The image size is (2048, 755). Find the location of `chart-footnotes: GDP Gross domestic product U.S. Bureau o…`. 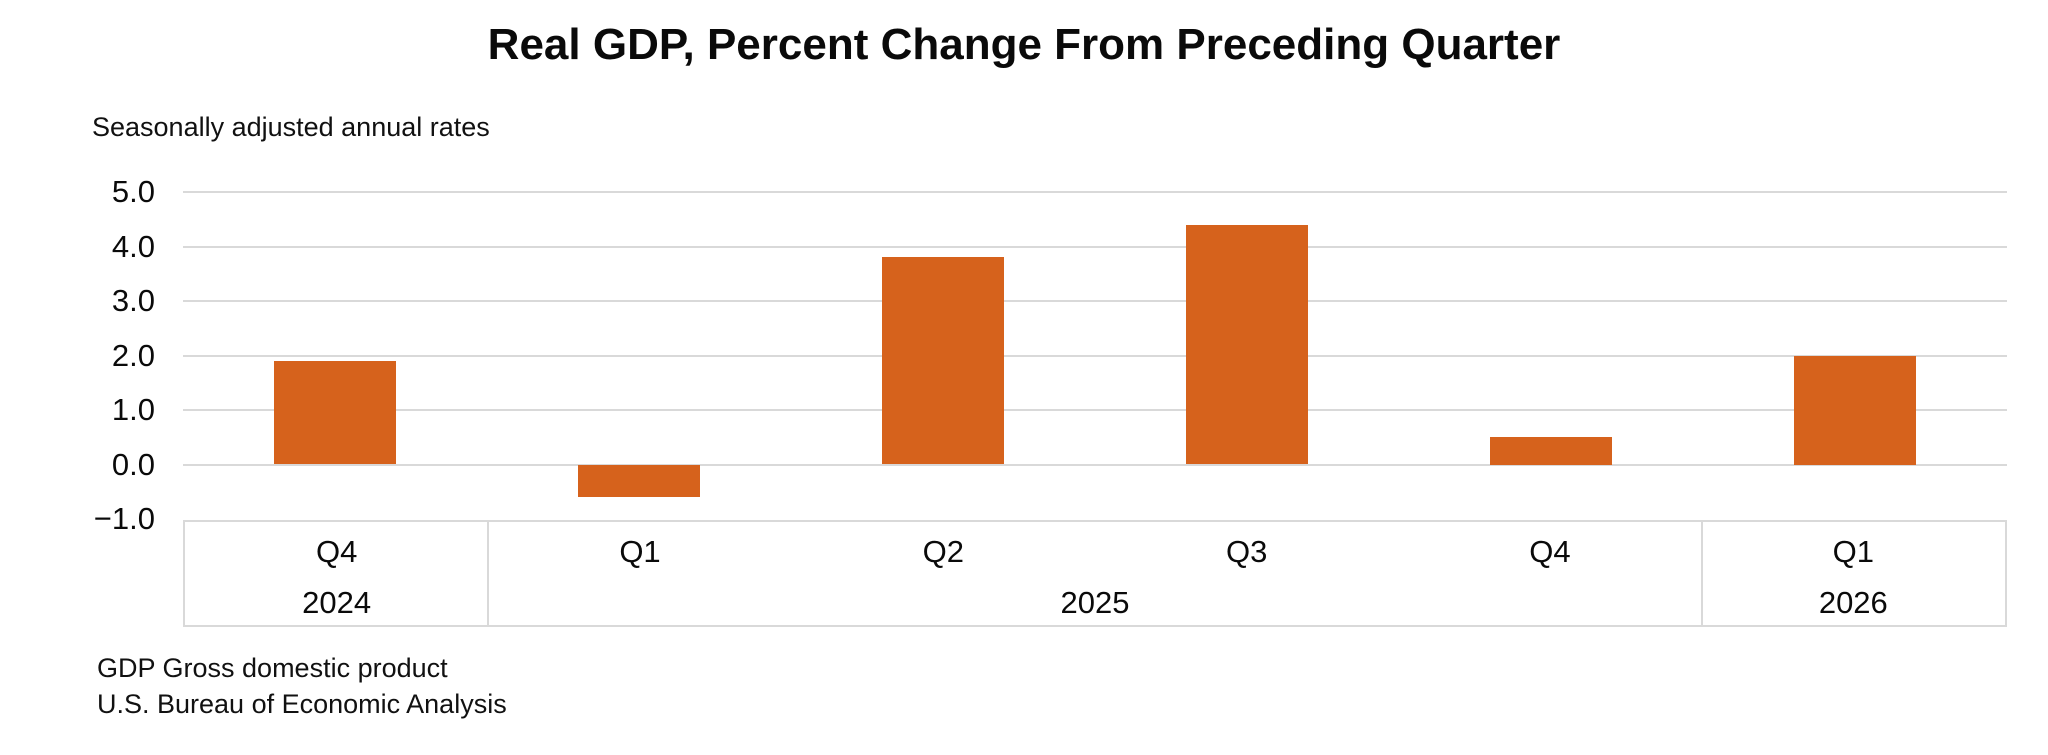

chart-footnotes: GDP Gross domestic product U.S. Bureau o… is located at coordinates (302, 686).